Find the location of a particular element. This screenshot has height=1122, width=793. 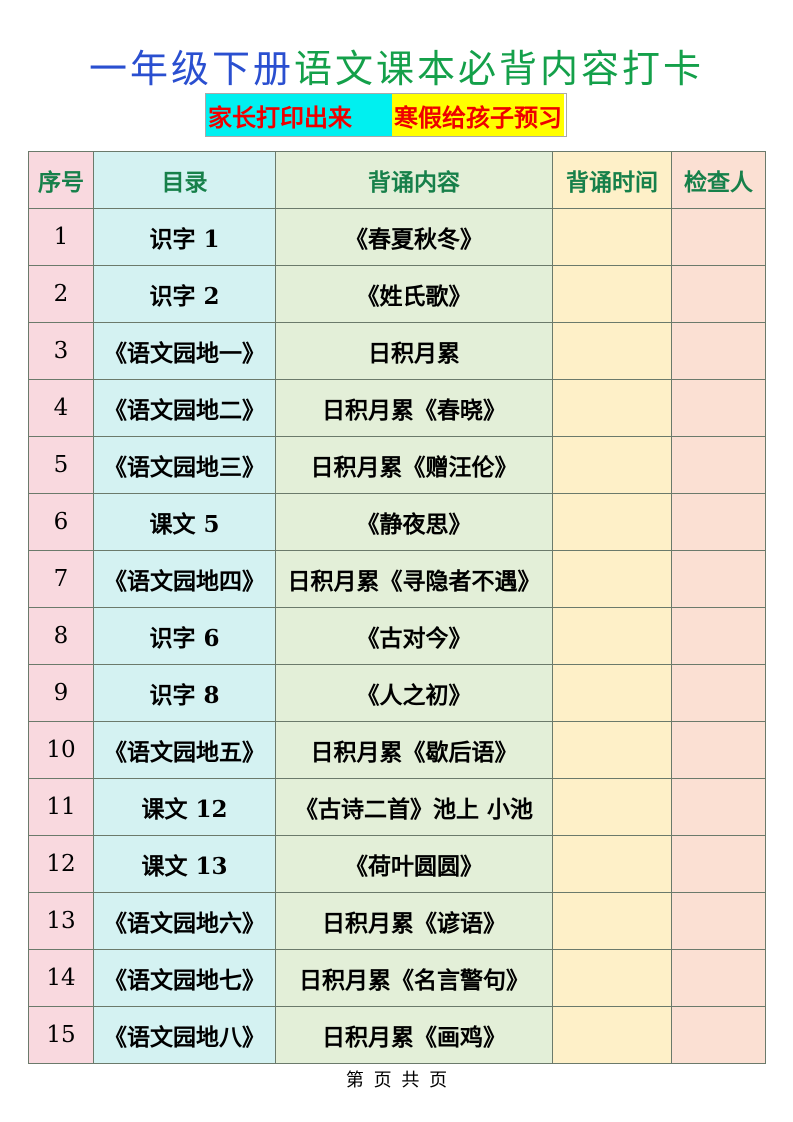

subtitle-banner: 家长打印出来 寒假给孩子预习 is located at coordinates (386, 115).